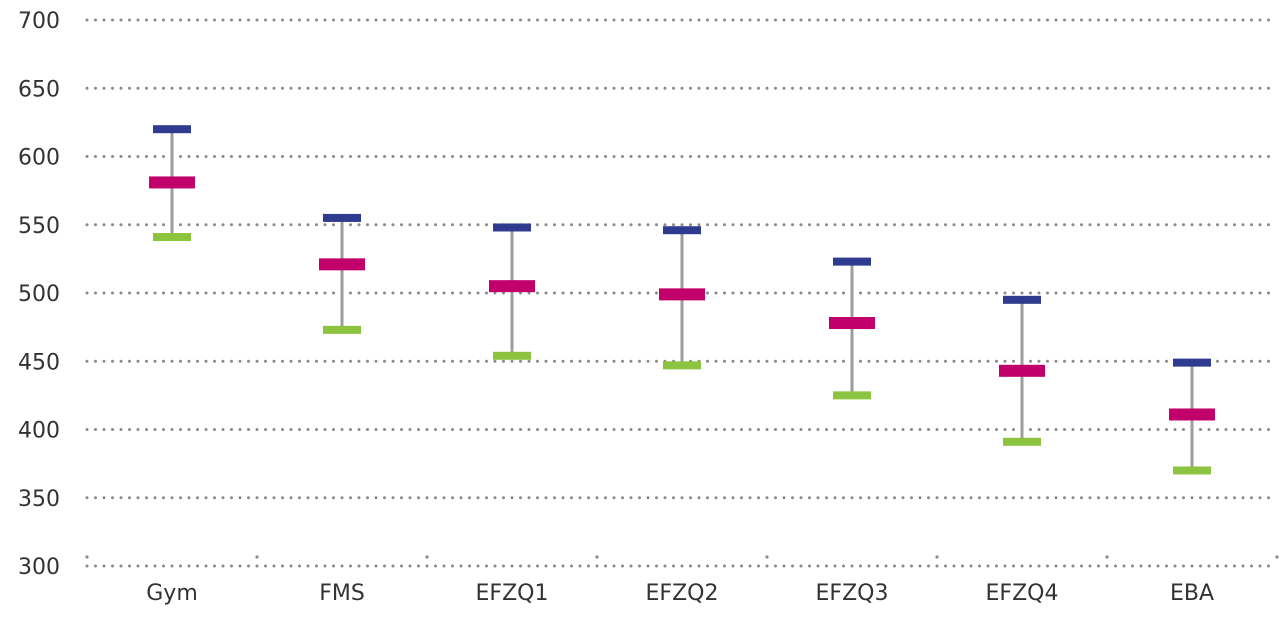  Describe the element at coordinates (1192, 593) in the screenshot. I see `x-category-label: EBA` at that location.